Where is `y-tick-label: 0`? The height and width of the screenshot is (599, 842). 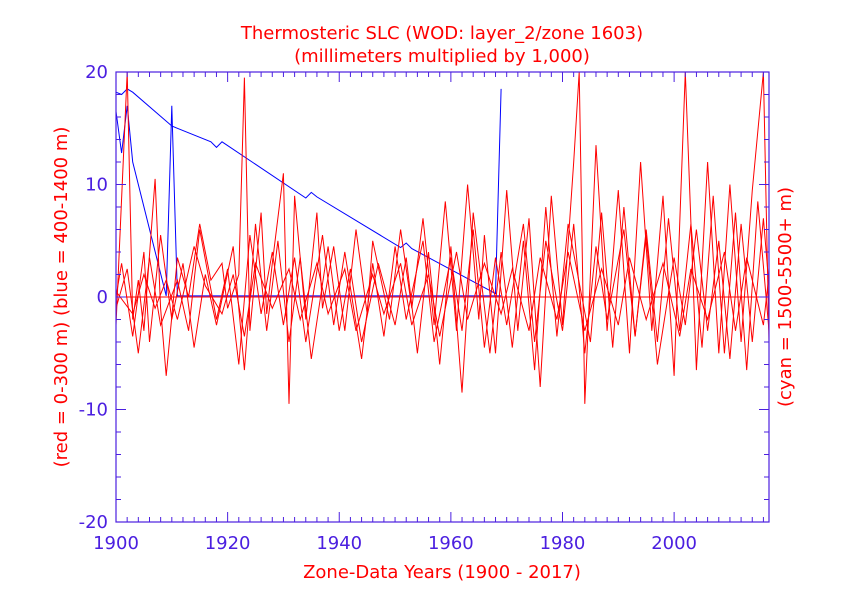
y-tick-label: 0 is located at coordinates (102, 297).